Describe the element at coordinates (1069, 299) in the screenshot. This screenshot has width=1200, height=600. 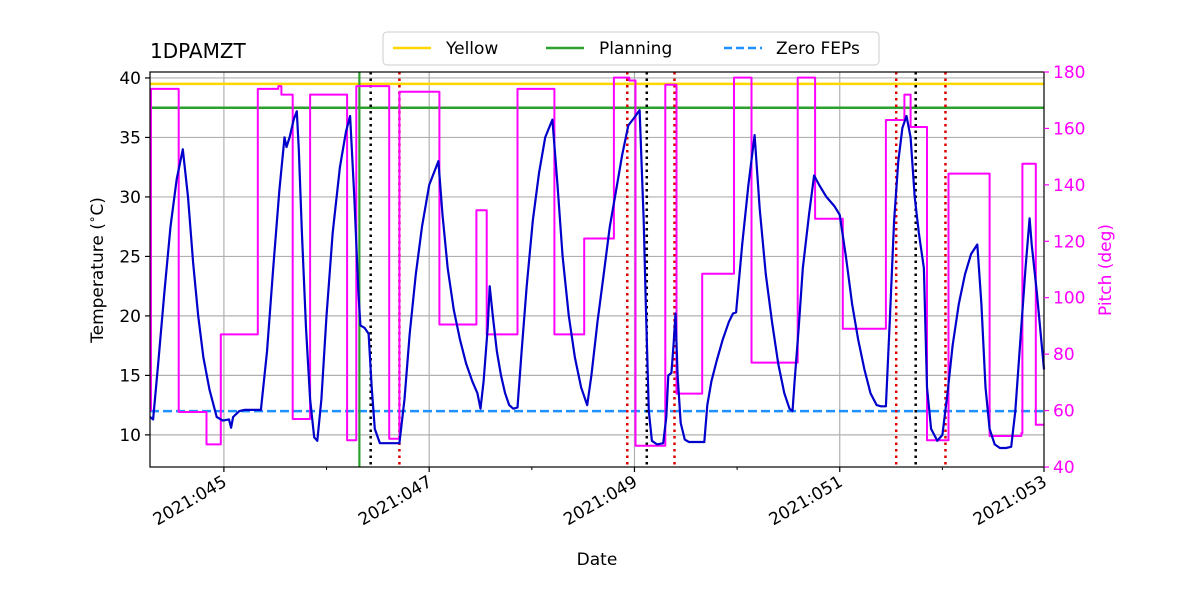
I see `y2-tick-label: 100` at that location.